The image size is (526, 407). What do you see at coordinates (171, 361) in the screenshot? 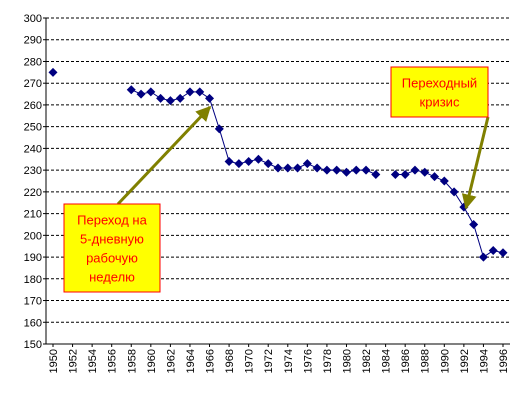
I see `x-tick-label: 1962` at bounding box center [171, 361].